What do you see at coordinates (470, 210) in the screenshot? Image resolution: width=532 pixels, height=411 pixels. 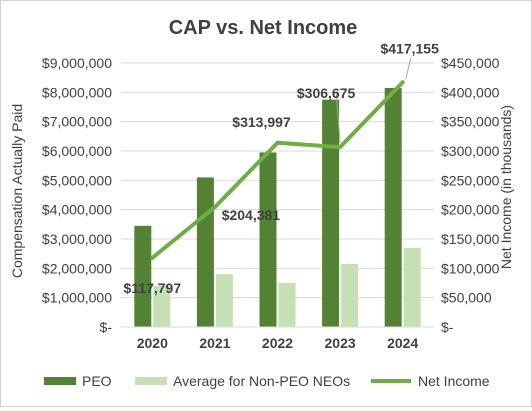 I see `y2-tick-label: $200,000` at bounding box center [470, 210].